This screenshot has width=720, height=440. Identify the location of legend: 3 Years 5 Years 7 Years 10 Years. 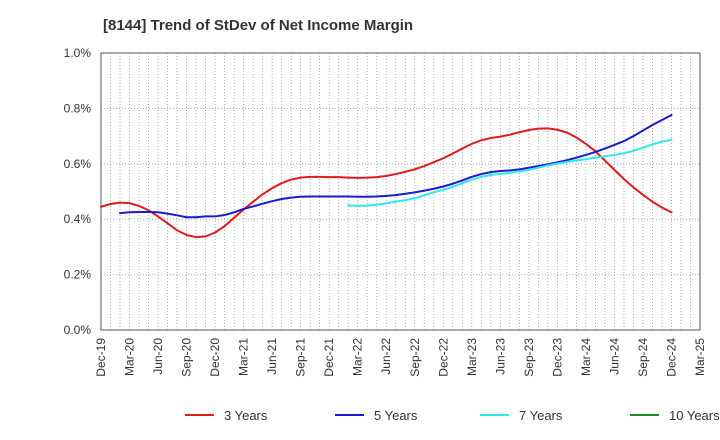
(452, 415).